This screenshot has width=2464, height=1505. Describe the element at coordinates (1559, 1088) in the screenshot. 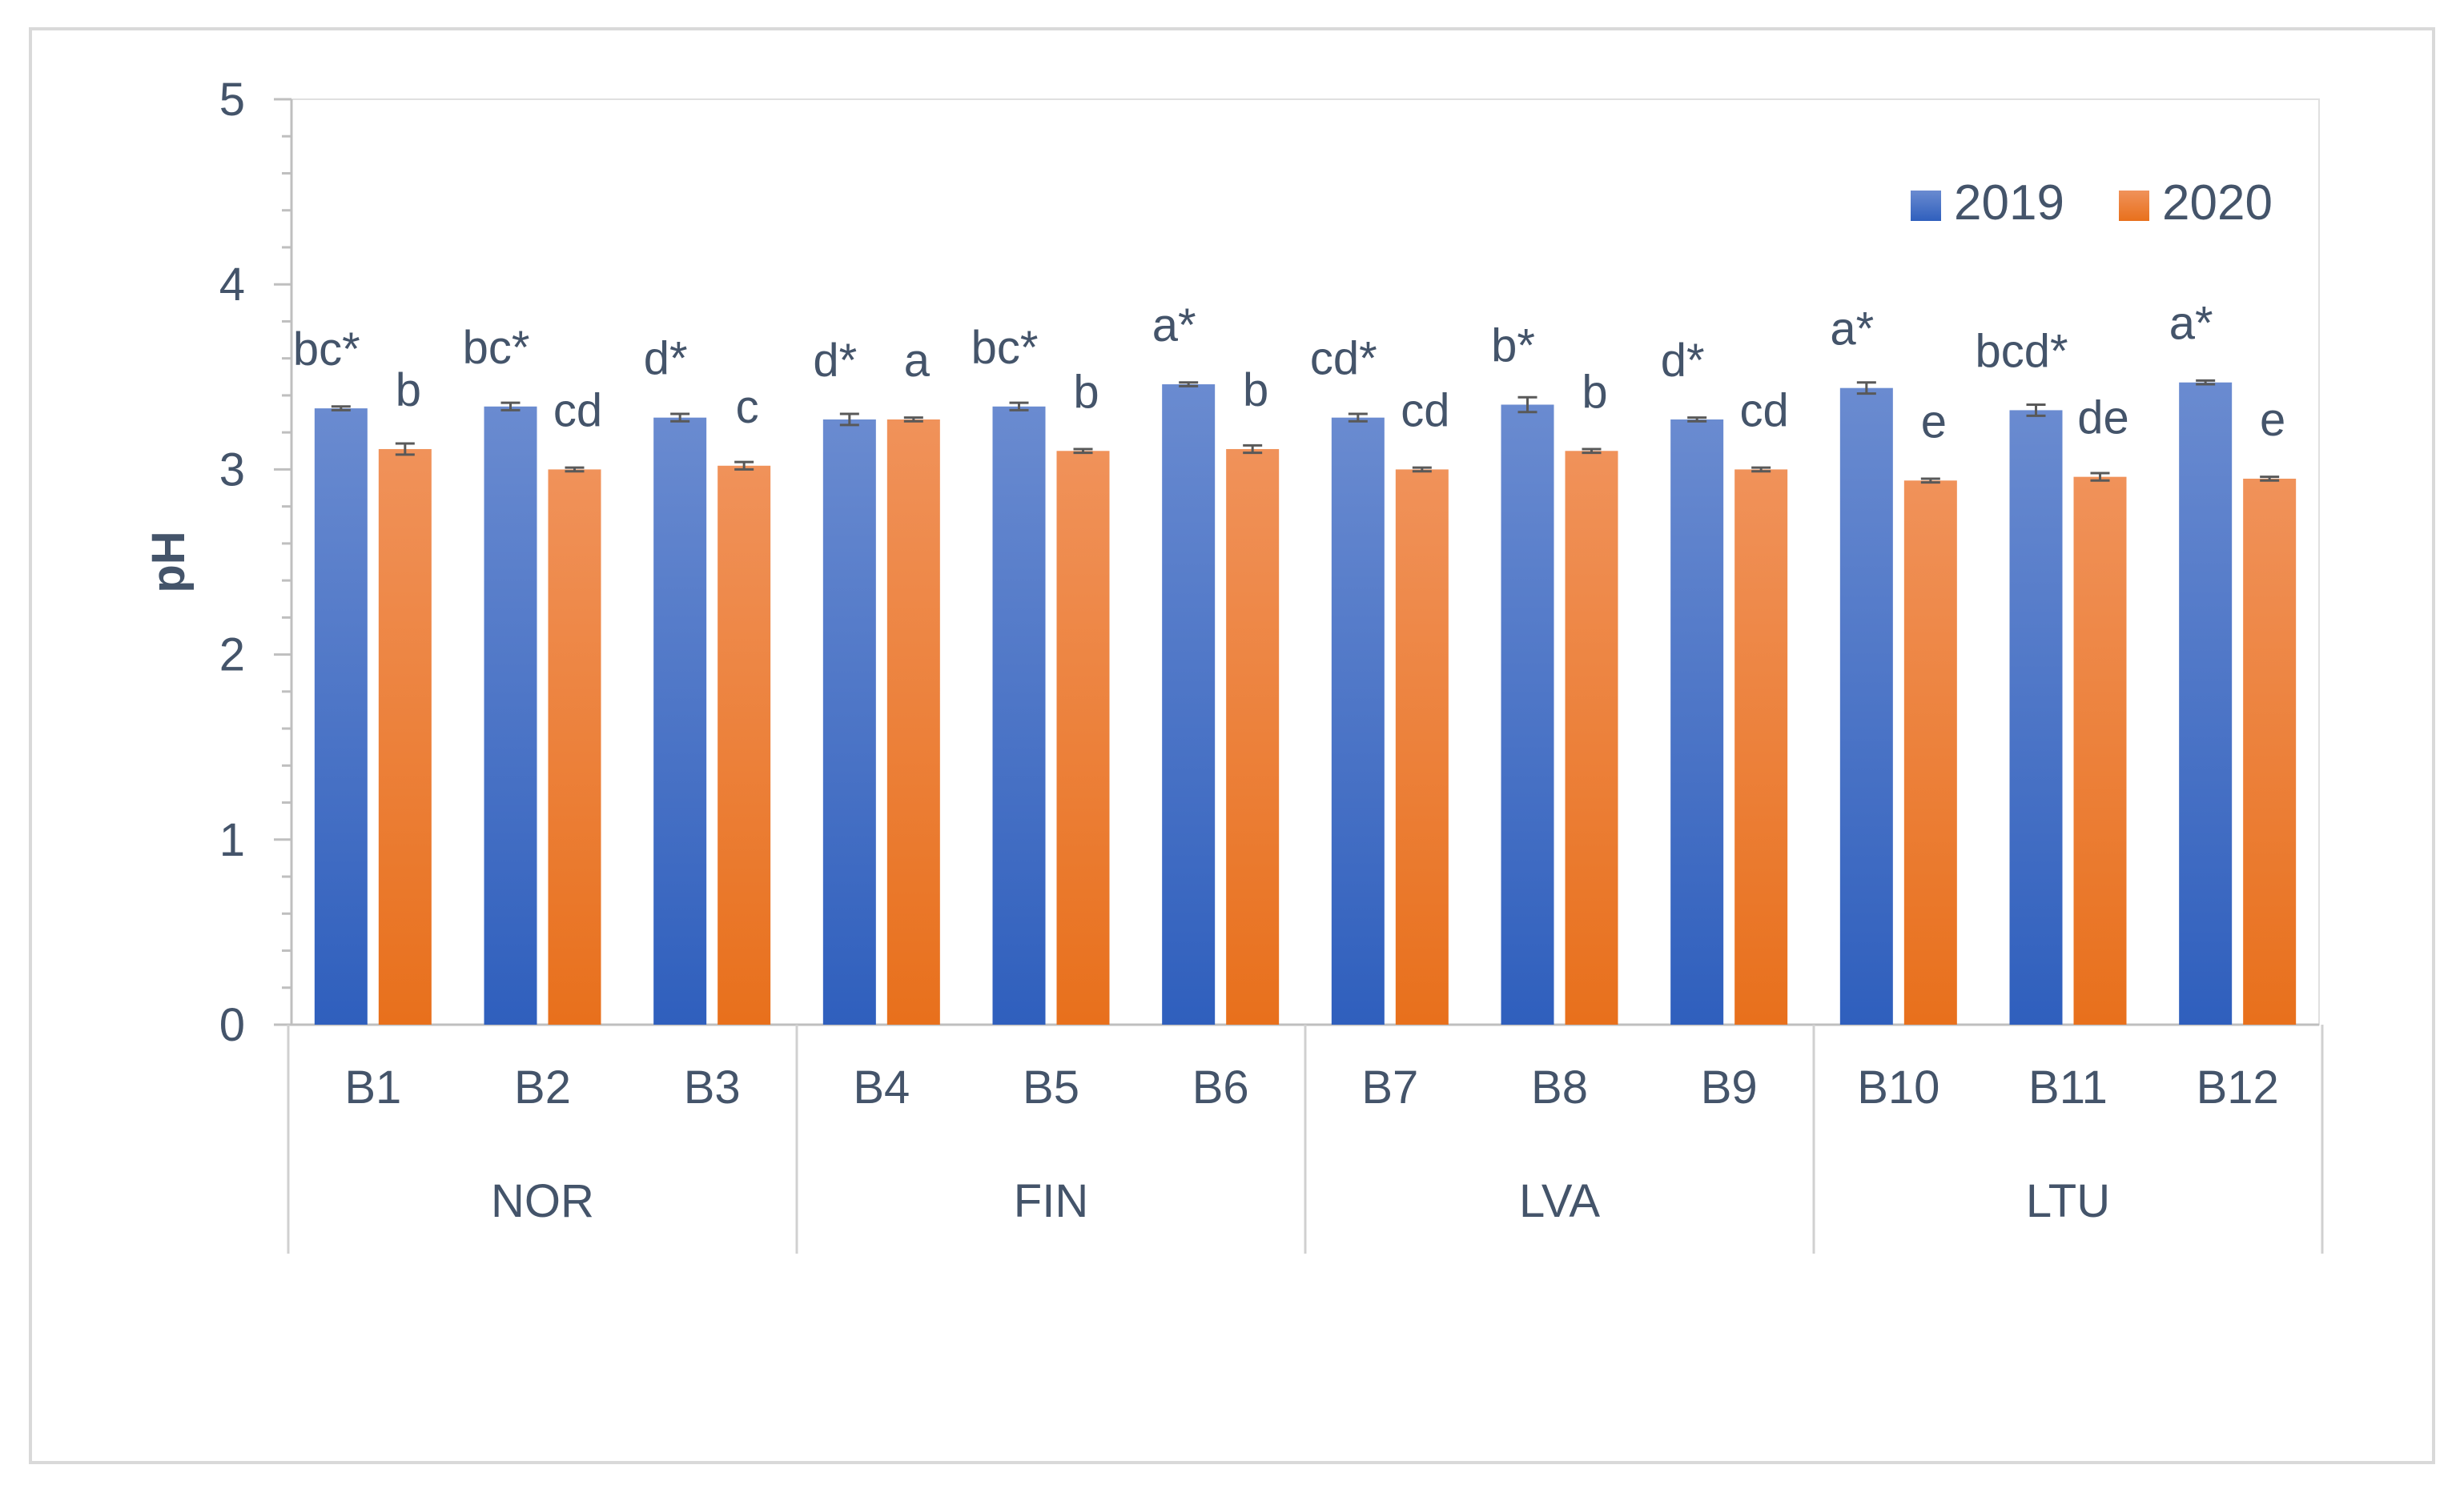

I see `x-tick-label: B8` at that location.